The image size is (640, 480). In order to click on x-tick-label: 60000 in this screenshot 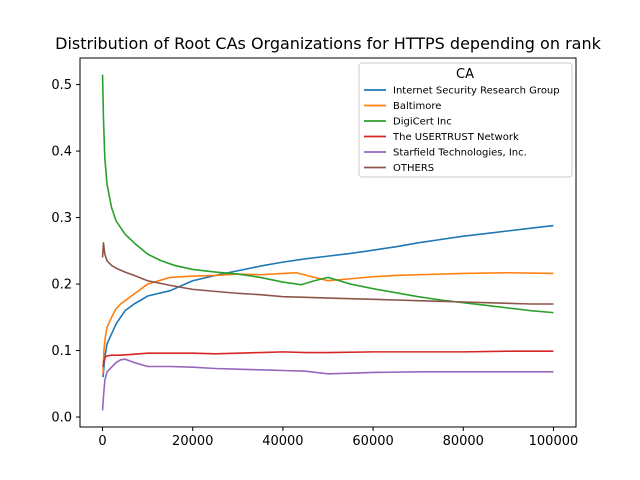, I will do `click(372, 441)`.